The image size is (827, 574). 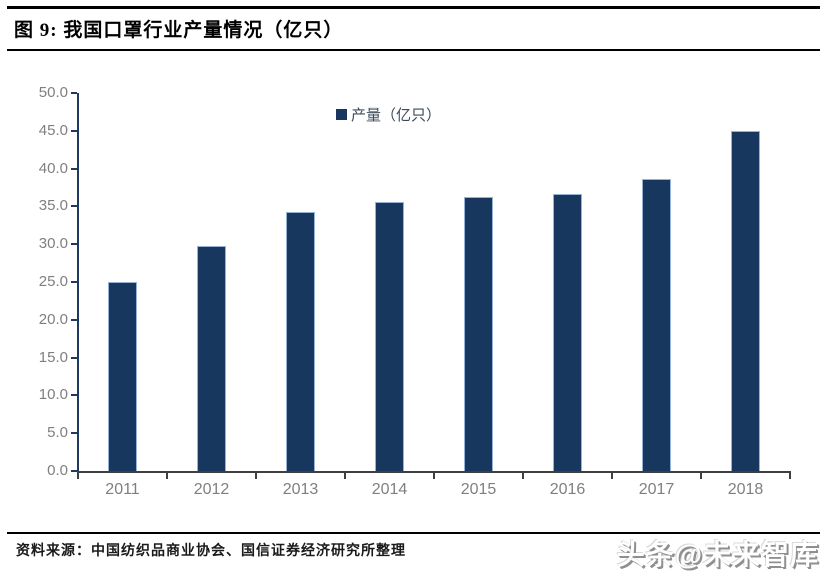 What do you see at coordinates (179, 30) in the screenshot?
I see `figure-title: 图 9: 我国口罩行业产量情况（亿只）` at bounding box center [179, 30].